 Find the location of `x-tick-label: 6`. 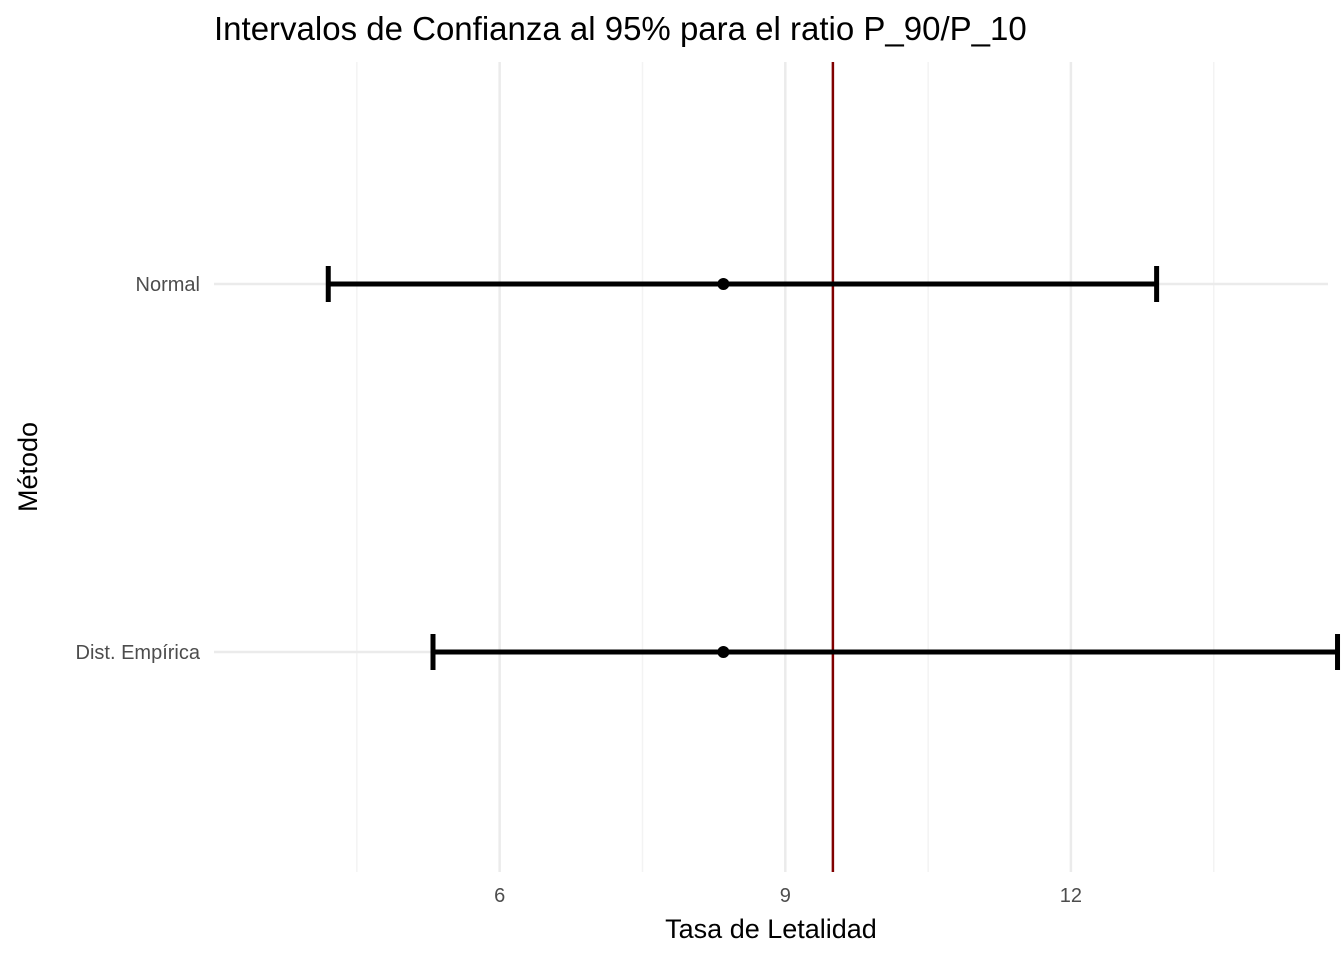

x-tick-label: 6 is located at coordinates (499, 896).